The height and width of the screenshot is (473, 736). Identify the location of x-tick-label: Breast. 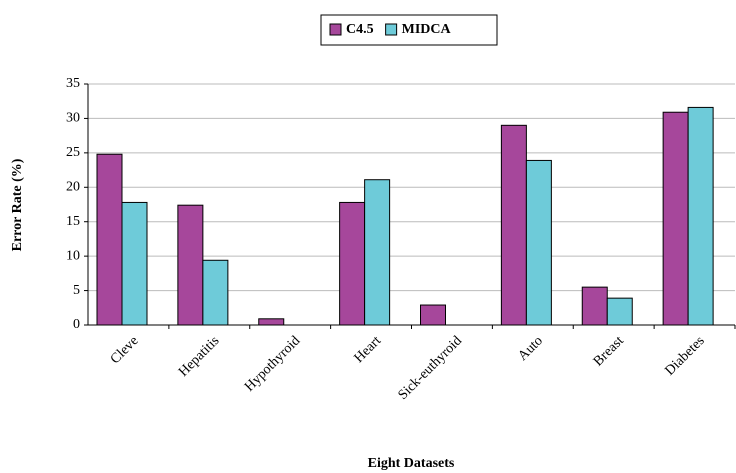
(609, 351).